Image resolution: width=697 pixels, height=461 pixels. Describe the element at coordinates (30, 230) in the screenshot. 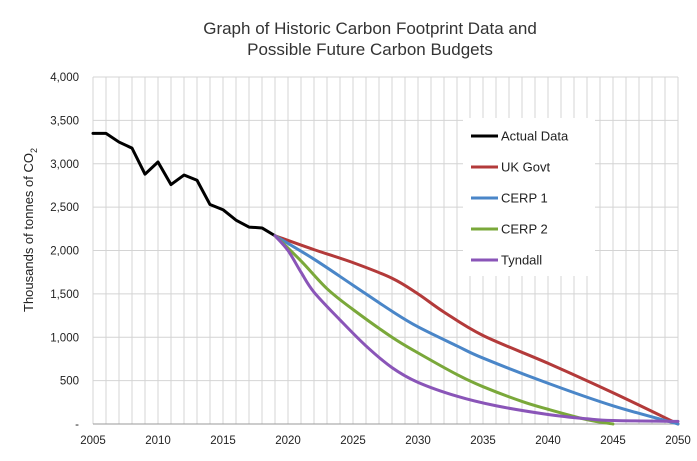

I see `y-axis-label: Thousands of tonnes of CO2` at that location.